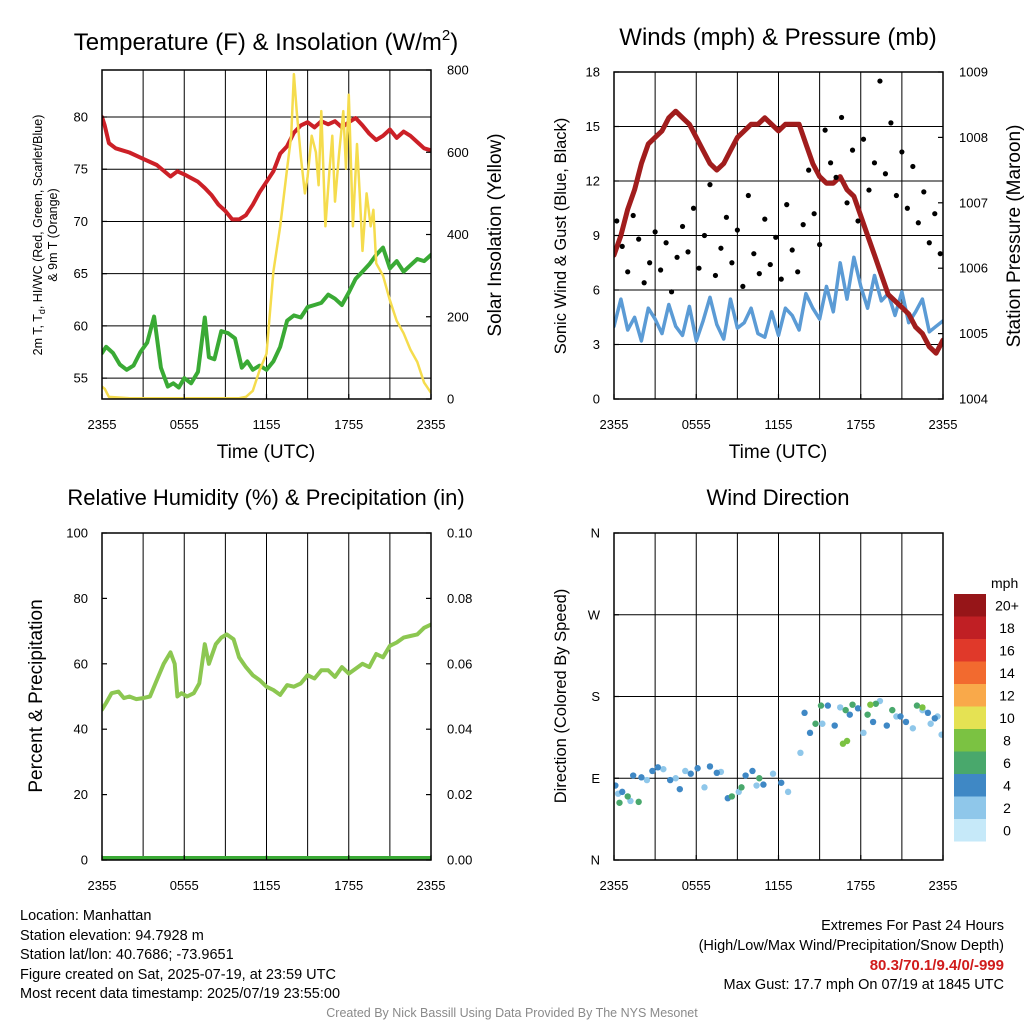 This screenshot has height=1024, width=1024. Describe the element at coordinates (458, 152) in the screenshot. I see `y2-tick-label: 600` at that location.